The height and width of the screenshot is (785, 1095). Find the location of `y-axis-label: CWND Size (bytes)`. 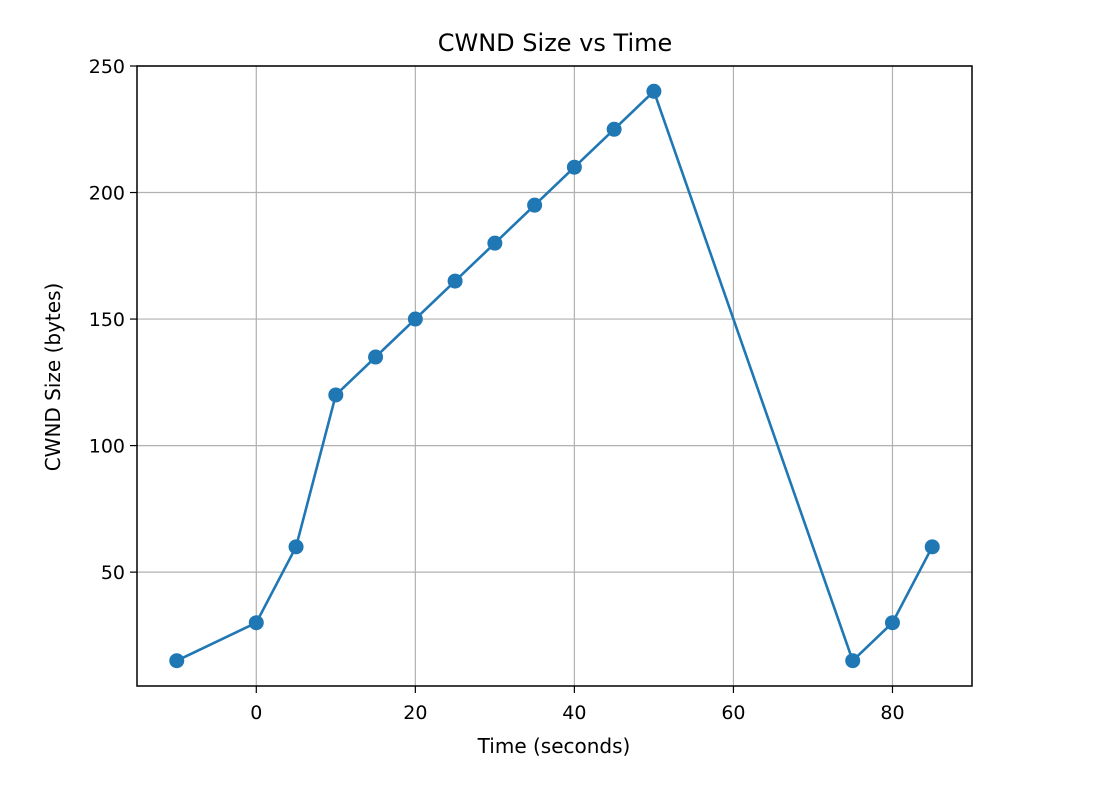

y-axis-label: CWND Size (bytes) is located at coordinates (53, 377).